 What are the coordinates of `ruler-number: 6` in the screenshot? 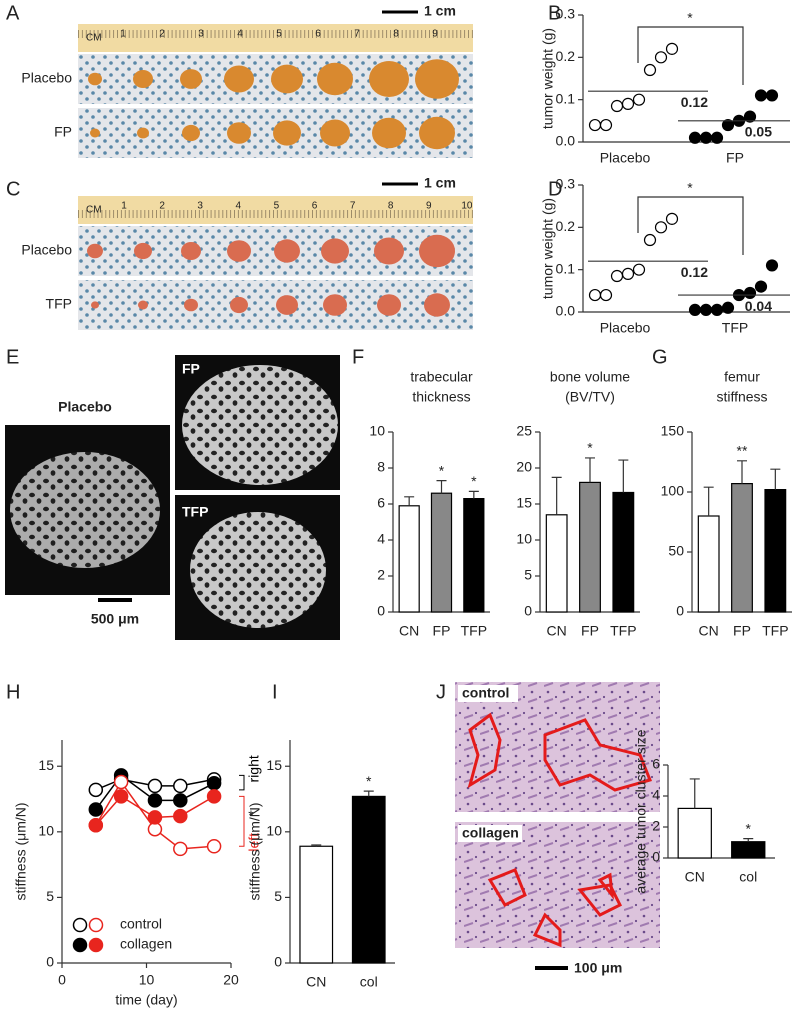 It's located at (318, 34).